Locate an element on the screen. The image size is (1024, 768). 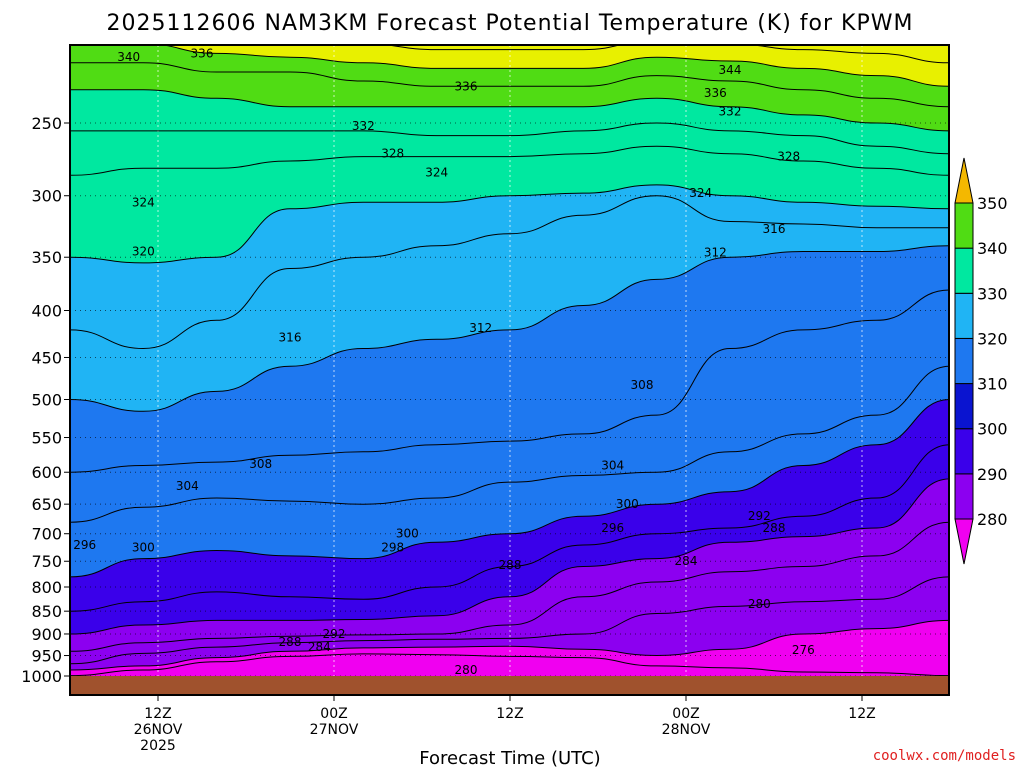
y-tick-label: 450 is located at coordinates (46, 357).